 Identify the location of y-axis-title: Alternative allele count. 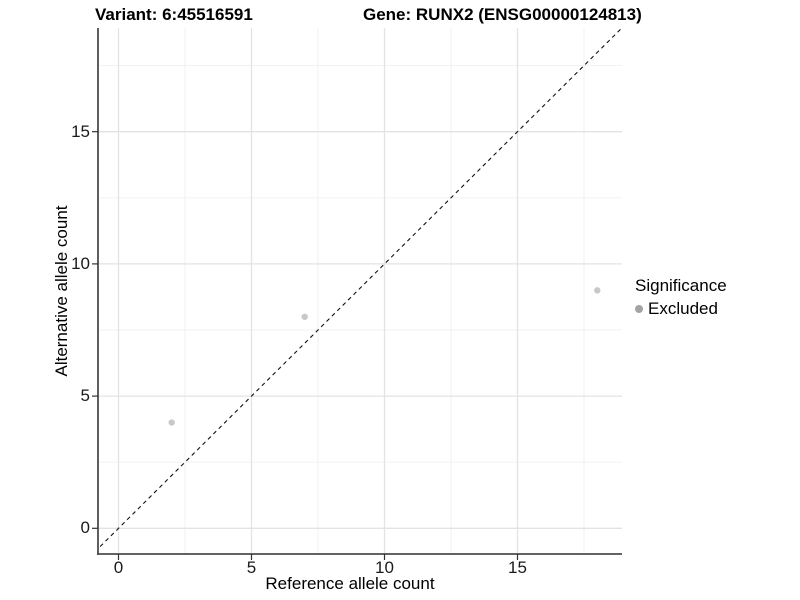
(61, 291).